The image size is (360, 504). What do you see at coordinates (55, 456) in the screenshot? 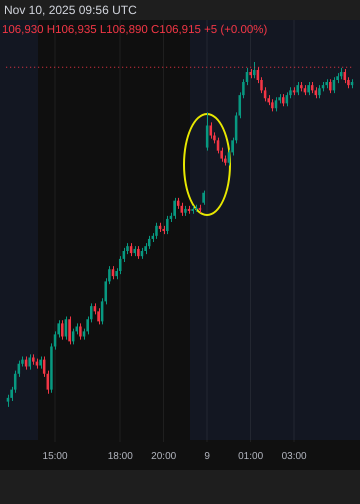
I see `x-tick-label: 15:00` at bounding box center [55, 456].